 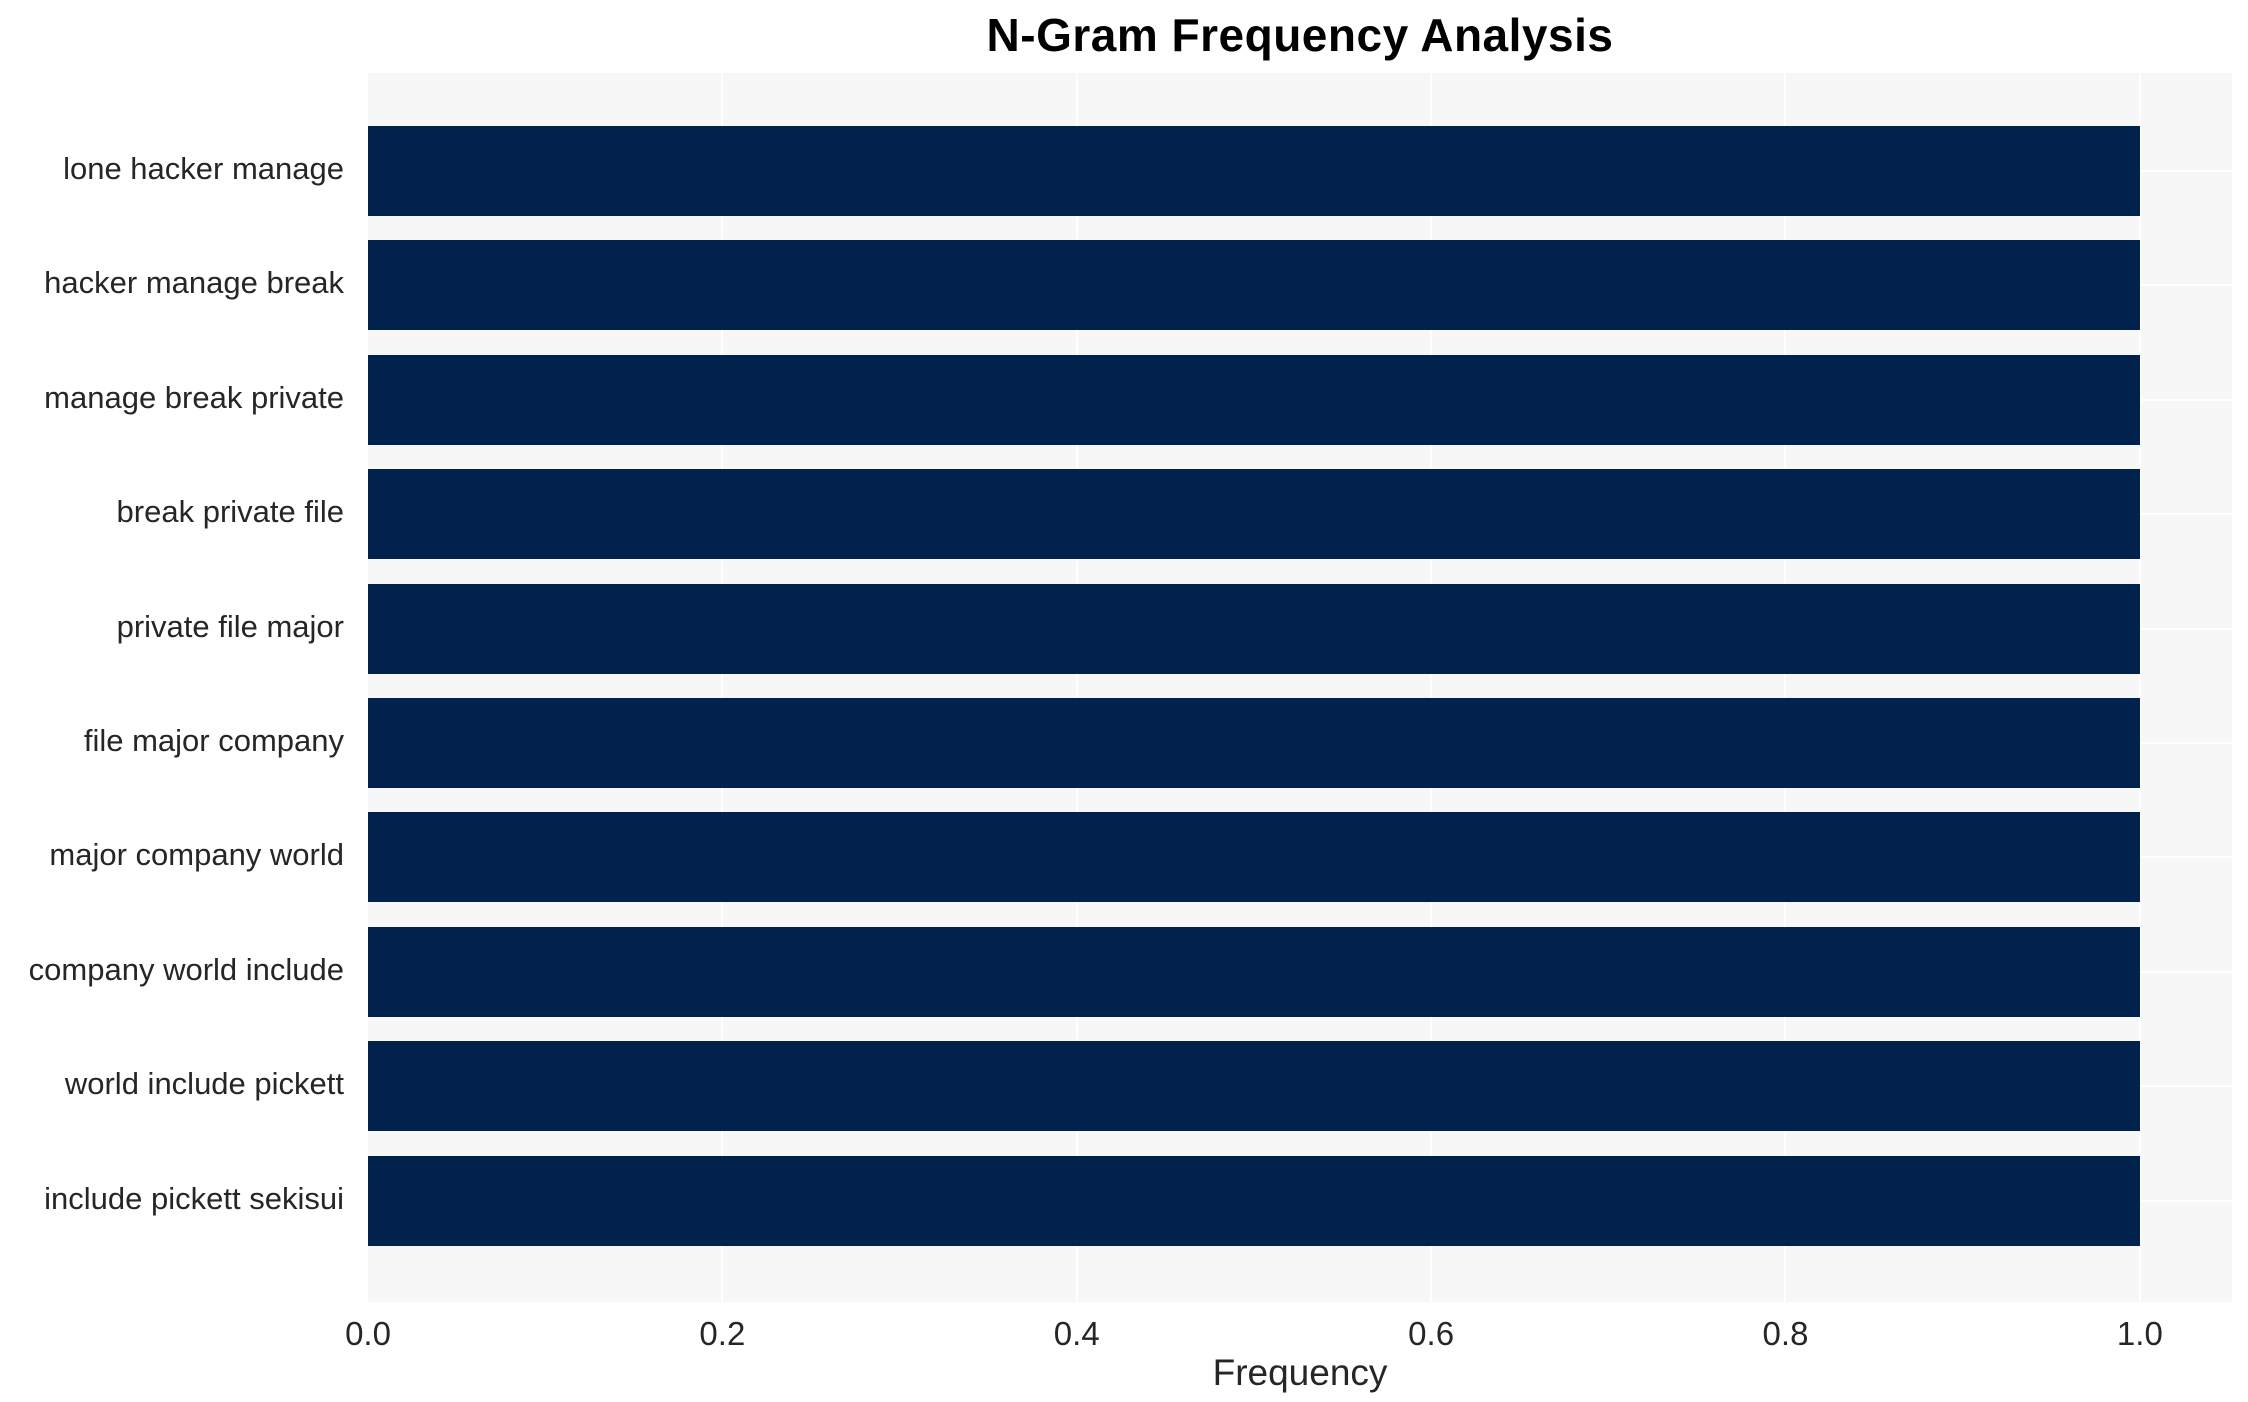 I want to click on y-tick-label: manage break private, so click(x=194, y=397).